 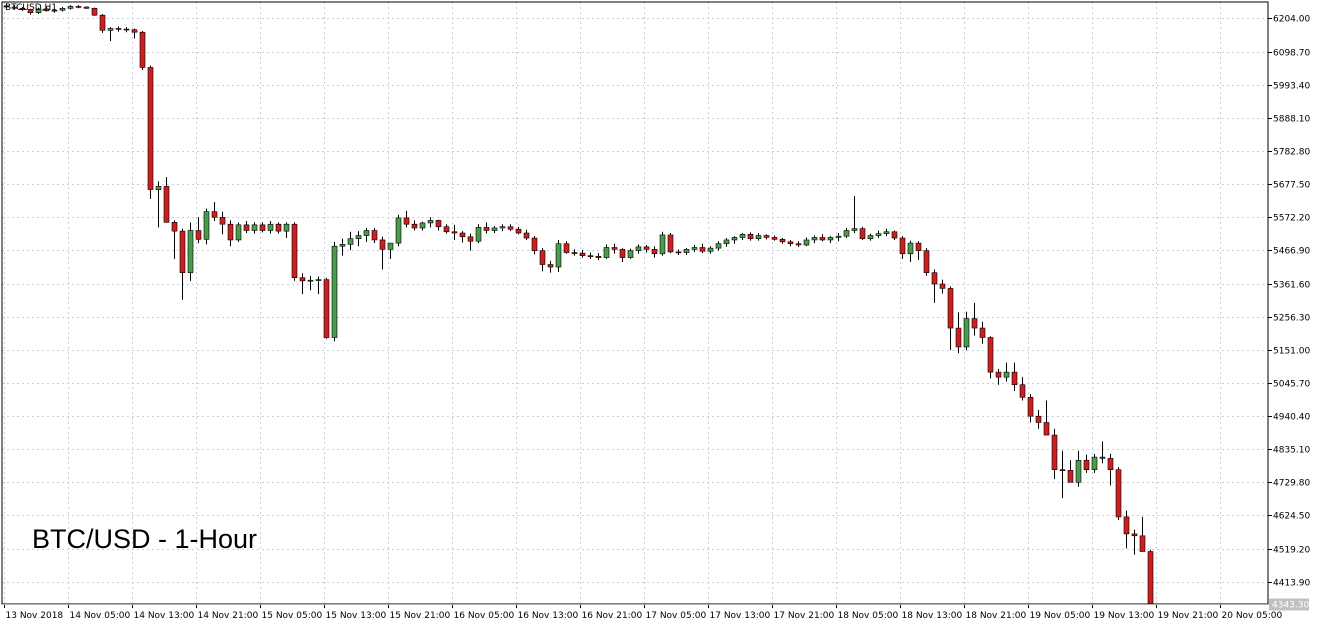 I want to click on time-tick-label: 19 Nov 21:00, so click(x=1188, y=616).